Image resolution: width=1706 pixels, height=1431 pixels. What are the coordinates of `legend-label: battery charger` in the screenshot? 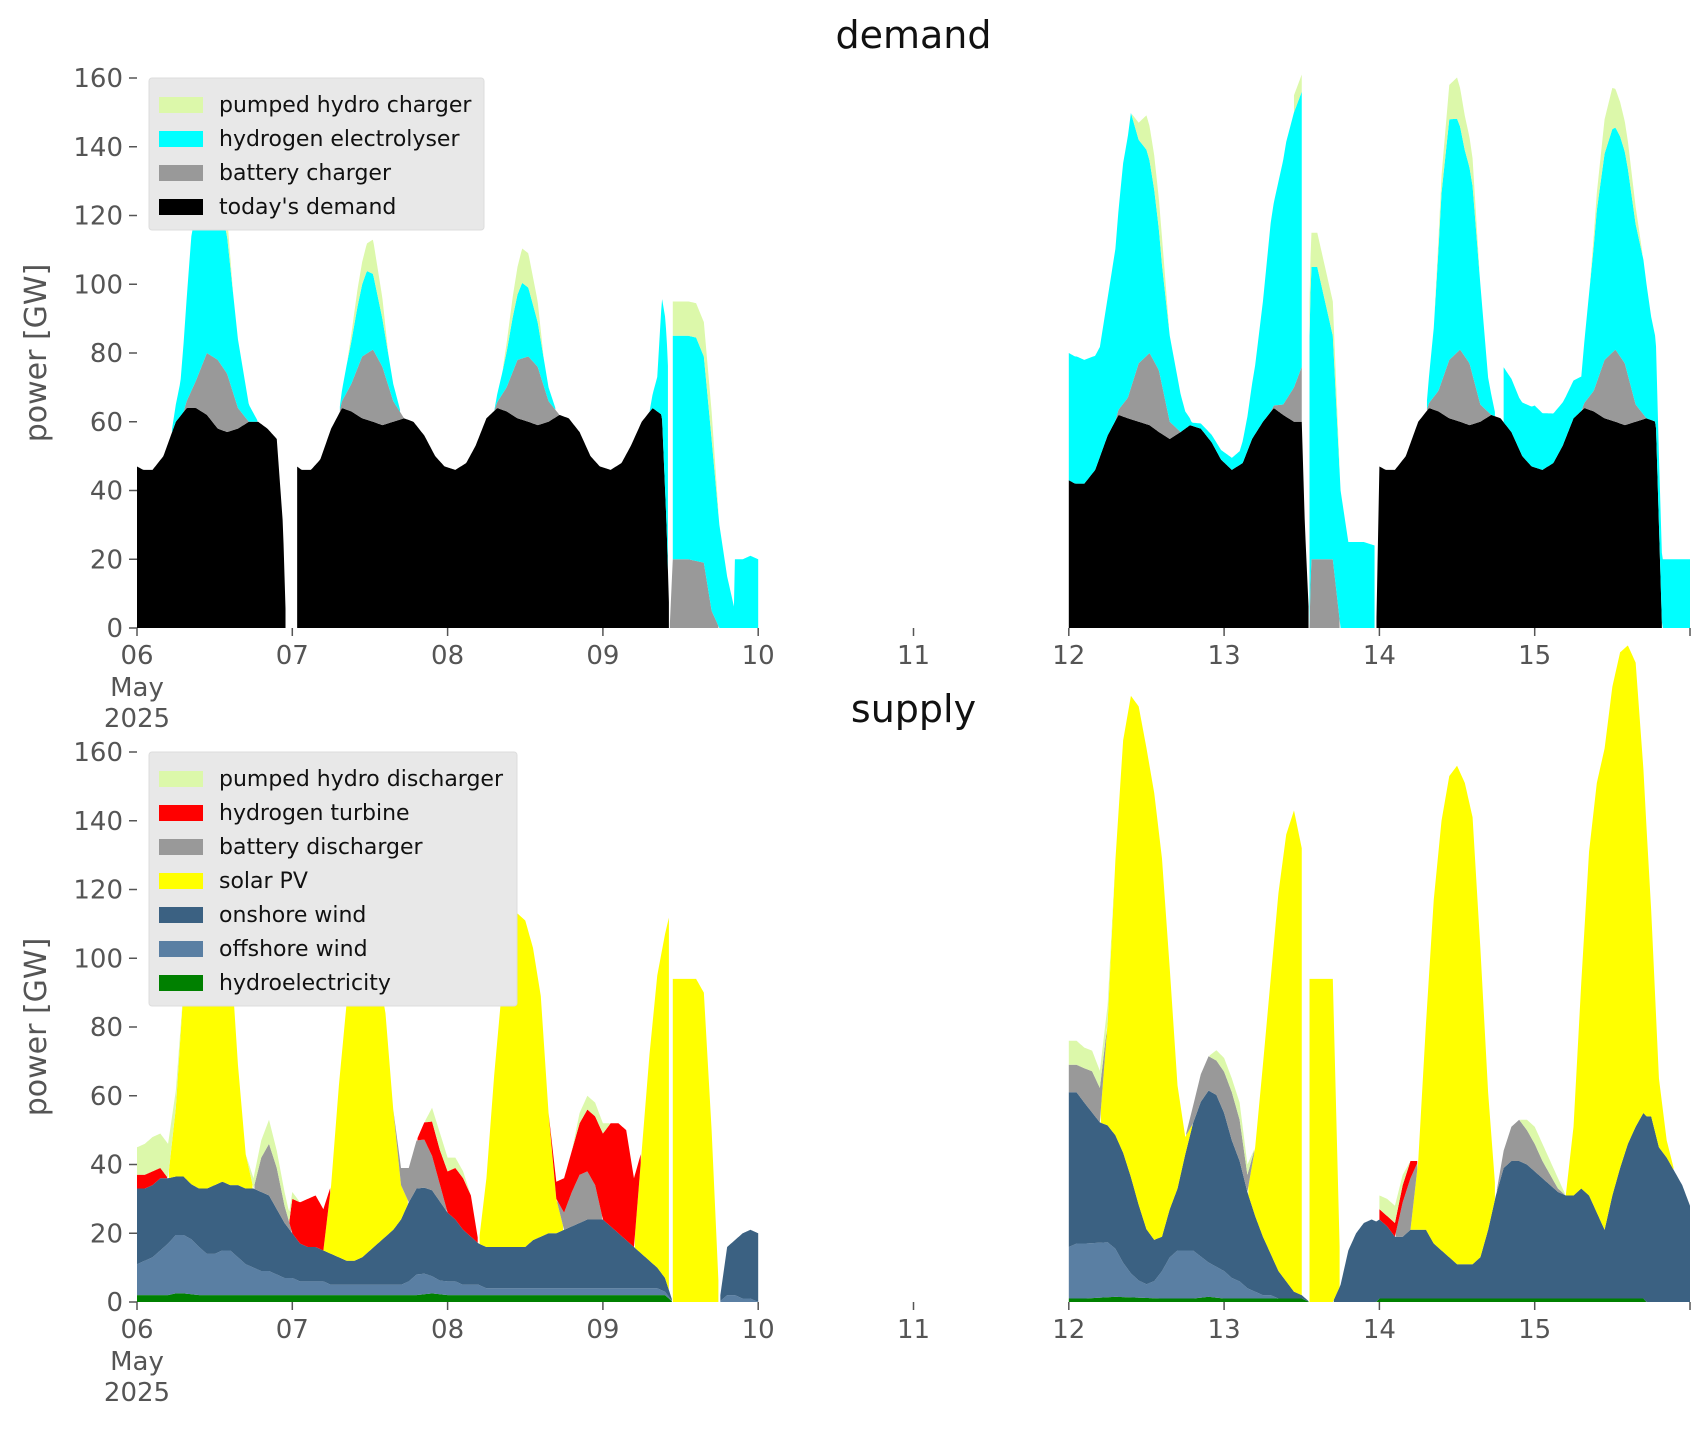 It's located at (305, 173).